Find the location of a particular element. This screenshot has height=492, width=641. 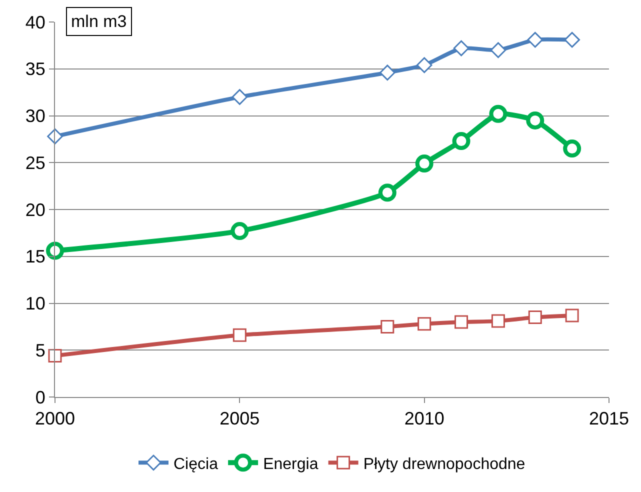

y-tick-label: 10 is located at coordinates (35, 304).